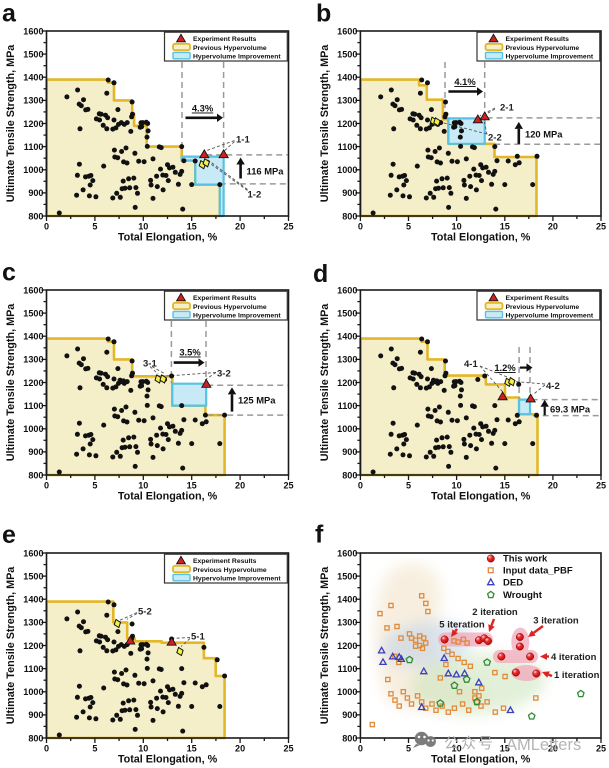 This screenshot has width=609, height=768. What do you see at coordinates (203, 108) in the screenshot?
I see `svg-text: 4.3%` at bounding box center [203, 108].